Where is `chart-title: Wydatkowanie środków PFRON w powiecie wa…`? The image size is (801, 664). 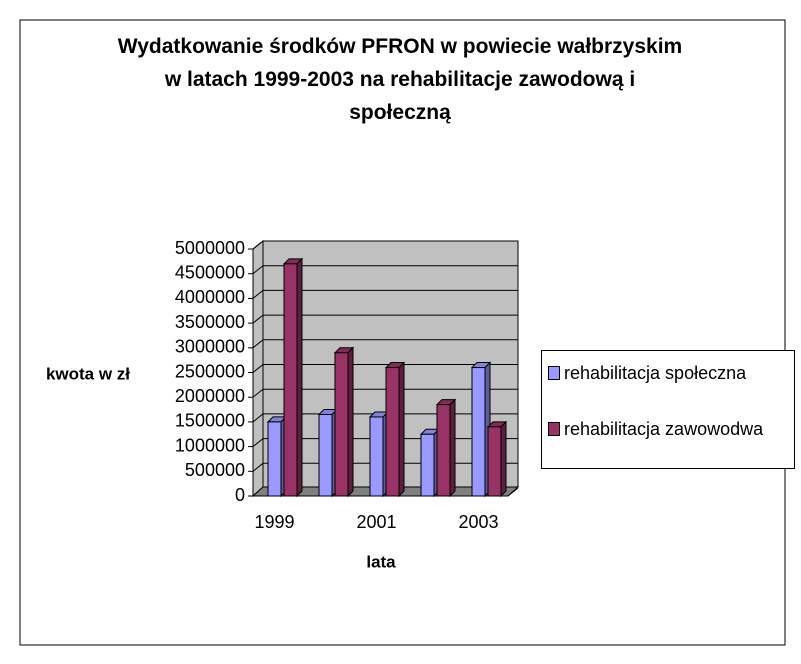
chart-title: Wydatkowanie środków PFRON w powiecie wa… is located at coordinates (400, 79).